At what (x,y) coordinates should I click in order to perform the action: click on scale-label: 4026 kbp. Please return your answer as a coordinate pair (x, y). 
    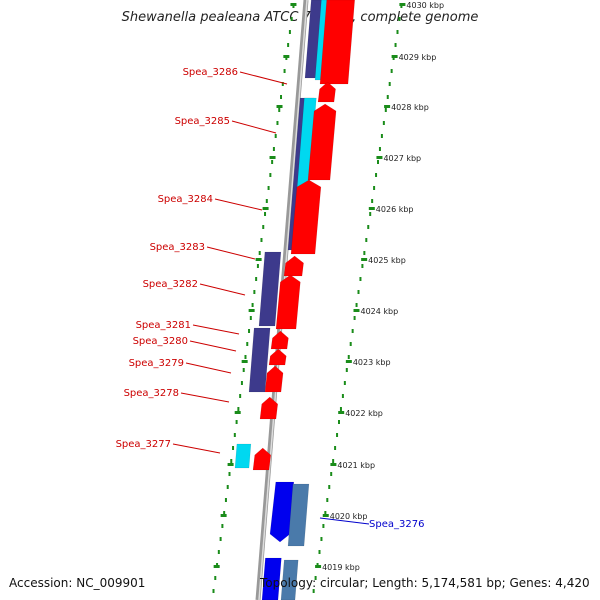
    Looking at the image, I should click on (395, 209).